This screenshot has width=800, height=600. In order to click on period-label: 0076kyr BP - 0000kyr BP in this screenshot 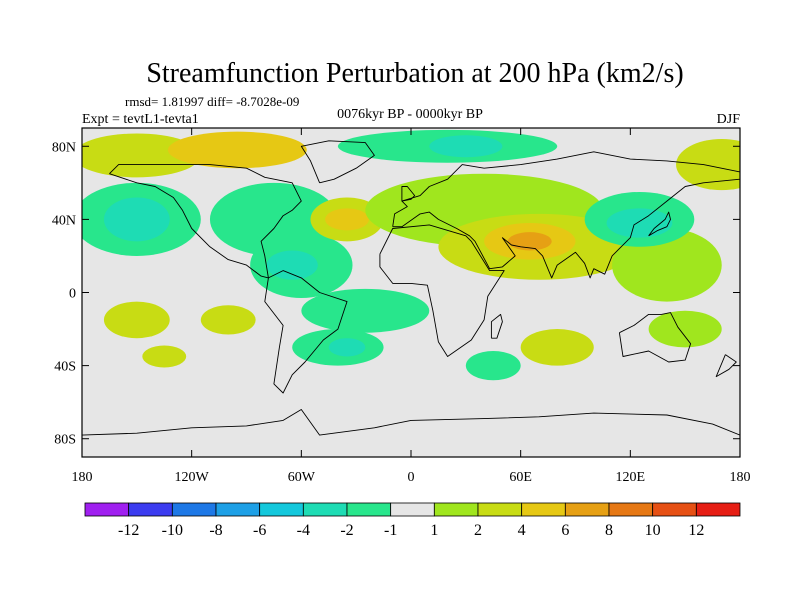, I will do `click(410, 114)`.